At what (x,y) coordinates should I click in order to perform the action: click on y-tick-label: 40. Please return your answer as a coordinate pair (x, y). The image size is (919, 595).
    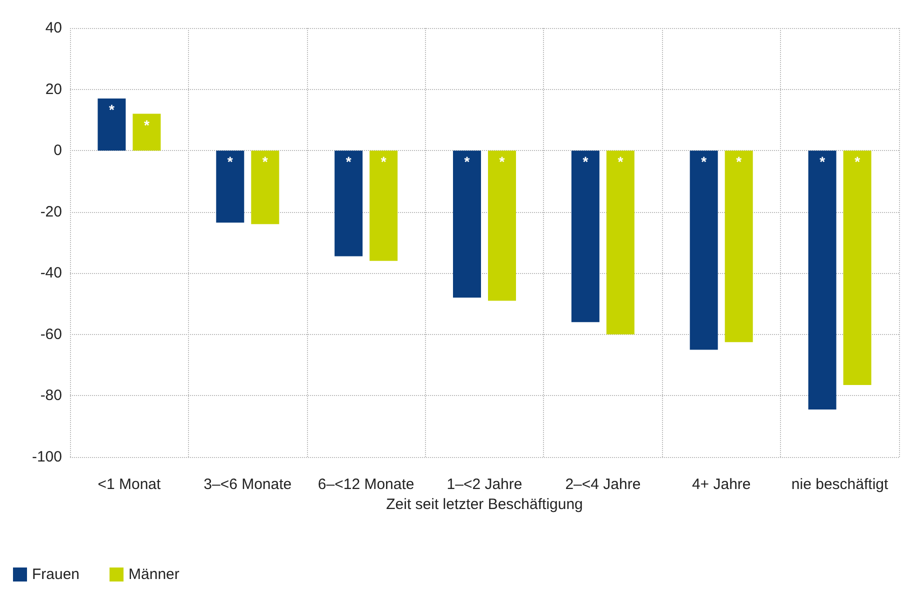
    Looking at the image, I should click on (53, 28).